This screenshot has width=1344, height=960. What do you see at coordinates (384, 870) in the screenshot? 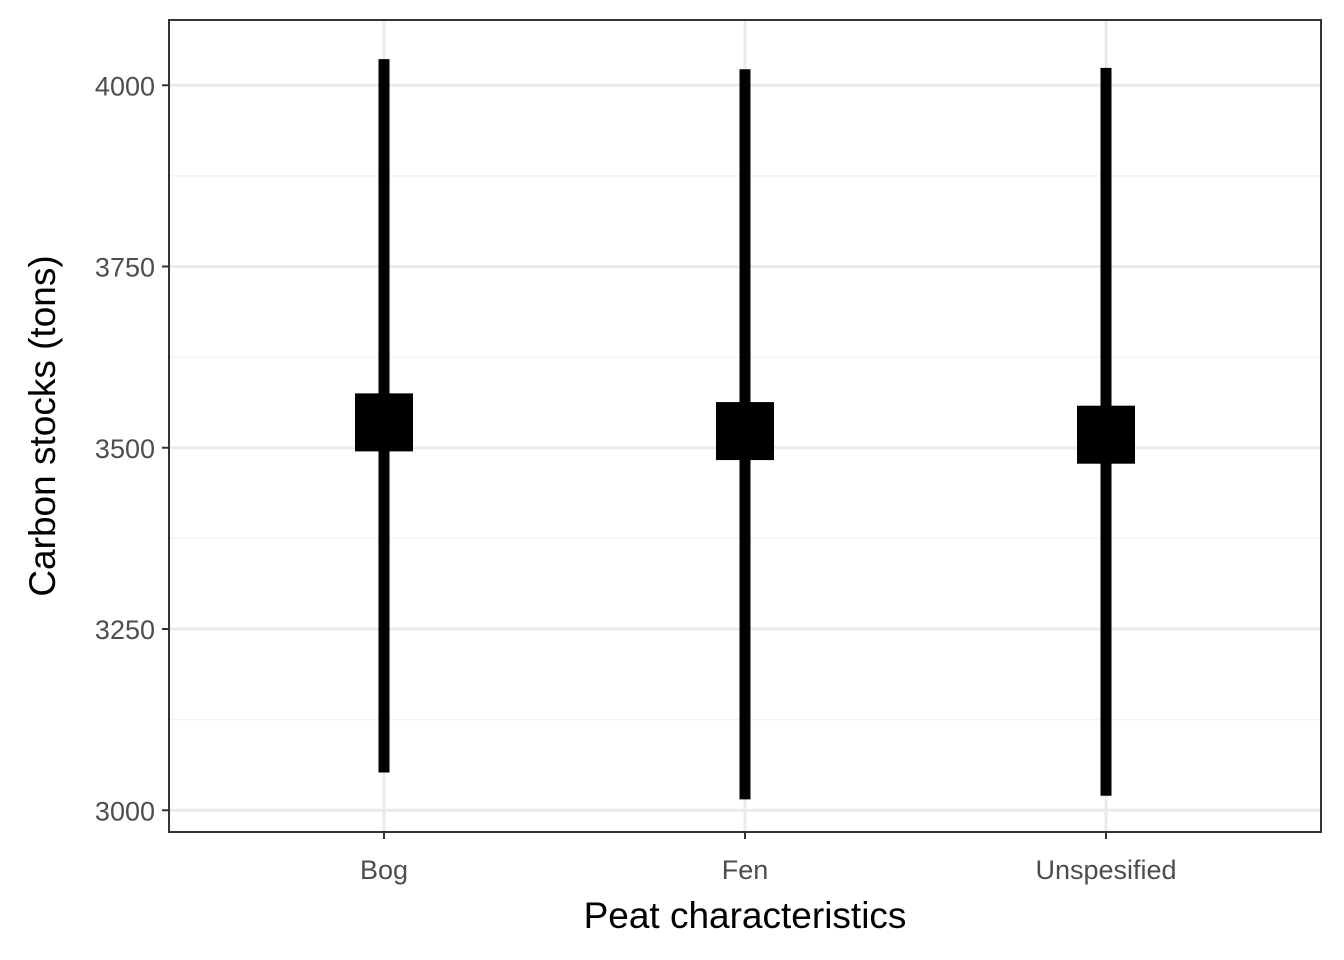
I see `x-tick-label: Bog` at bounding box center [384, 870].